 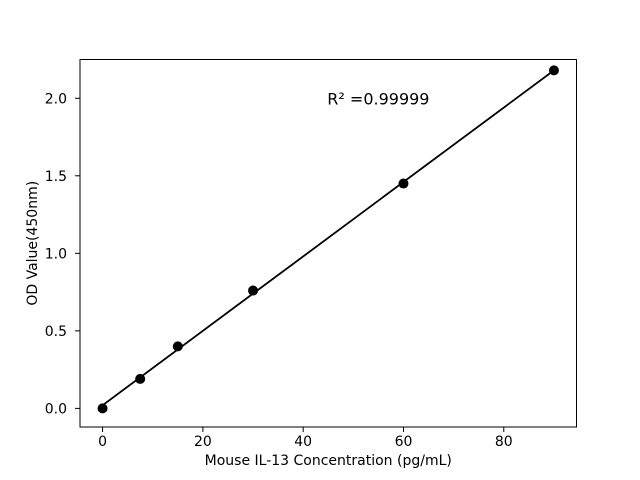 I want to click on x-axis-ticks: 0 20 40 60 80, so click(x=305, y=438).